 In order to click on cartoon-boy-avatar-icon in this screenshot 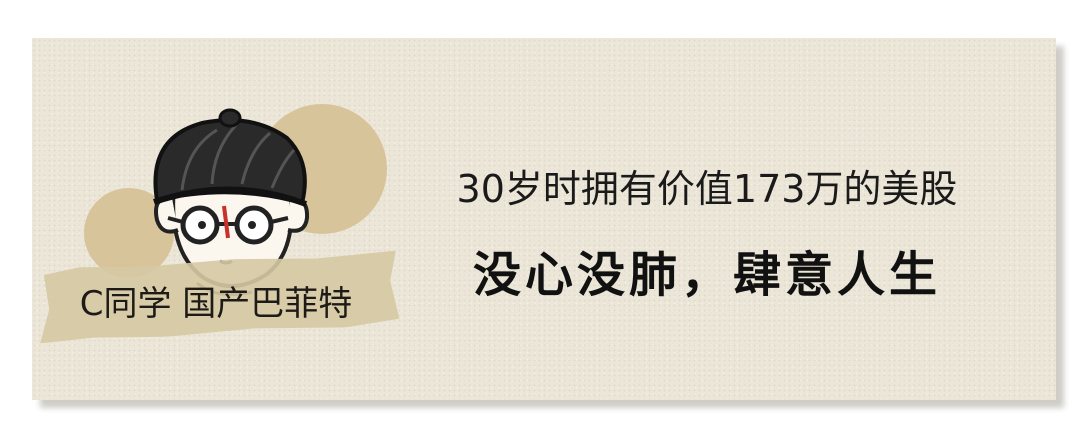, I will do `click(227, 193)`.